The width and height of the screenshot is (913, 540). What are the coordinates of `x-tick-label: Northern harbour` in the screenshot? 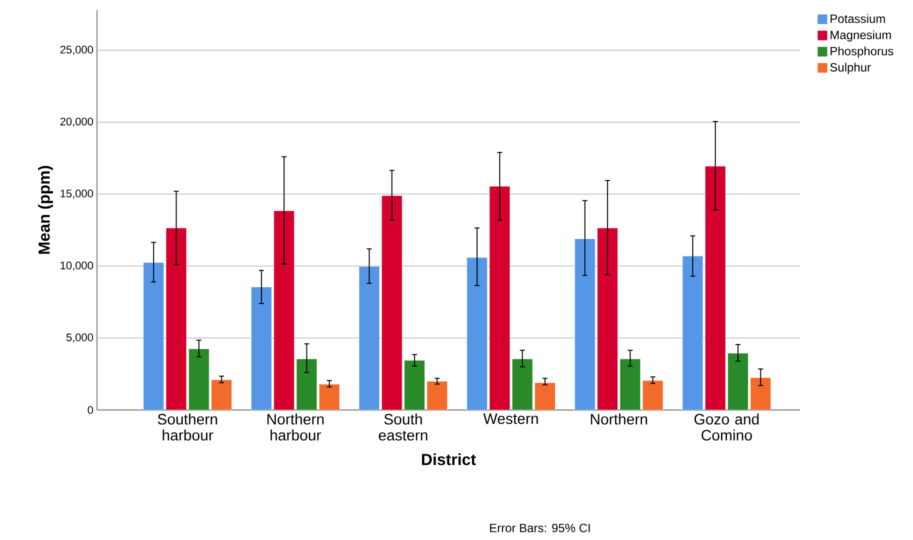 It's located at (295, 427).